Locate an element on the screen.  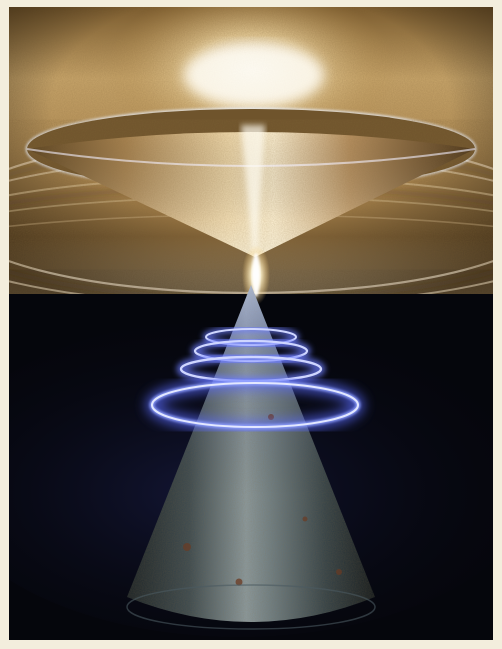
spark-gap is located at coordinates (256, 275).